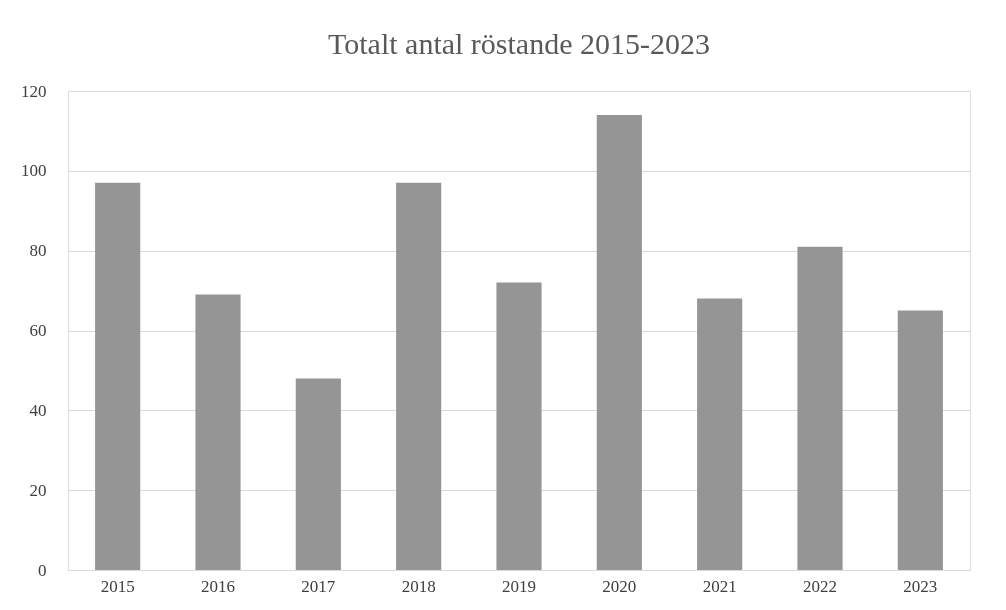 Image resolution: width=1006 pixels, height=610 pixels. I want to click on x-tick-label: 2015, so click(117, 586).